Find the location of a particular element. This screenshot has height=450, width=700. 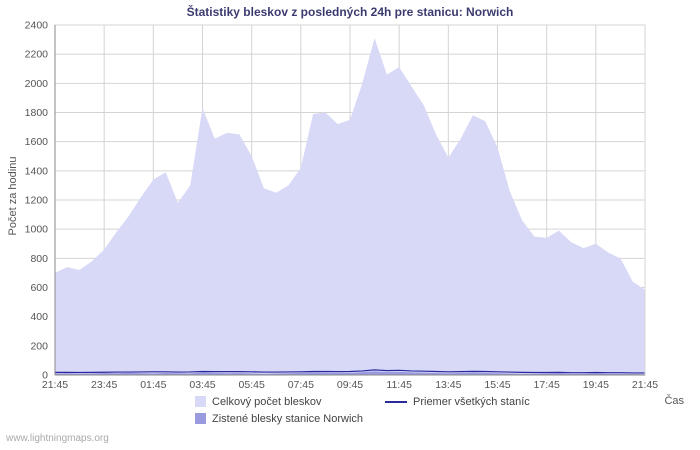

y-tick-label: 2000 is located at coordinates (37, 84).